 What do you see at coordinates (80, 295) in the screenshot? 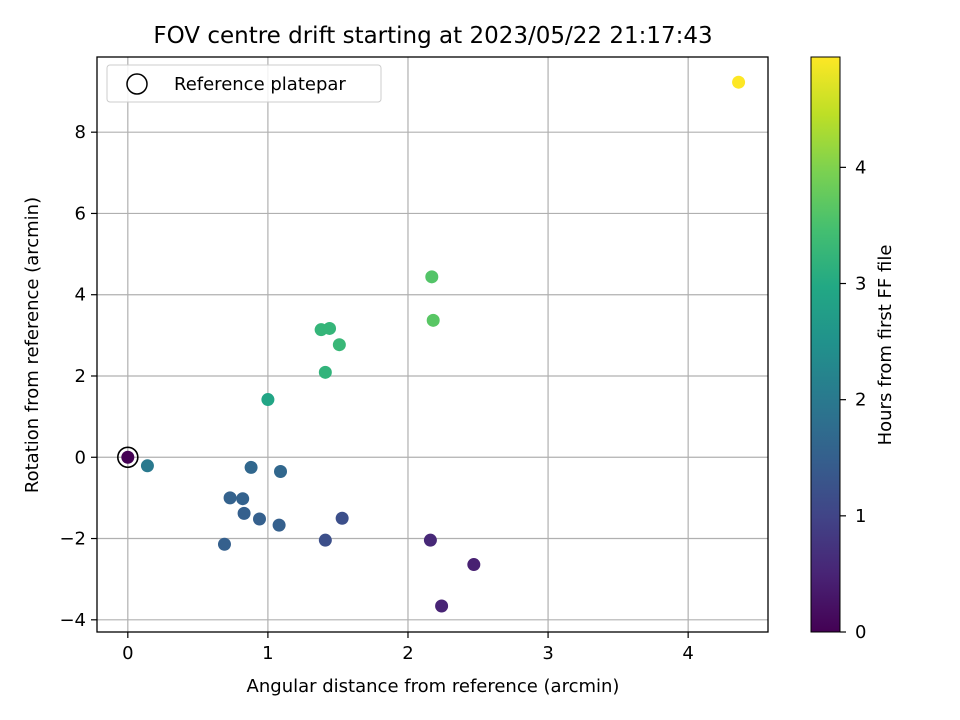
I see `y-tick-label: 4` at bounding box center [80, 295].